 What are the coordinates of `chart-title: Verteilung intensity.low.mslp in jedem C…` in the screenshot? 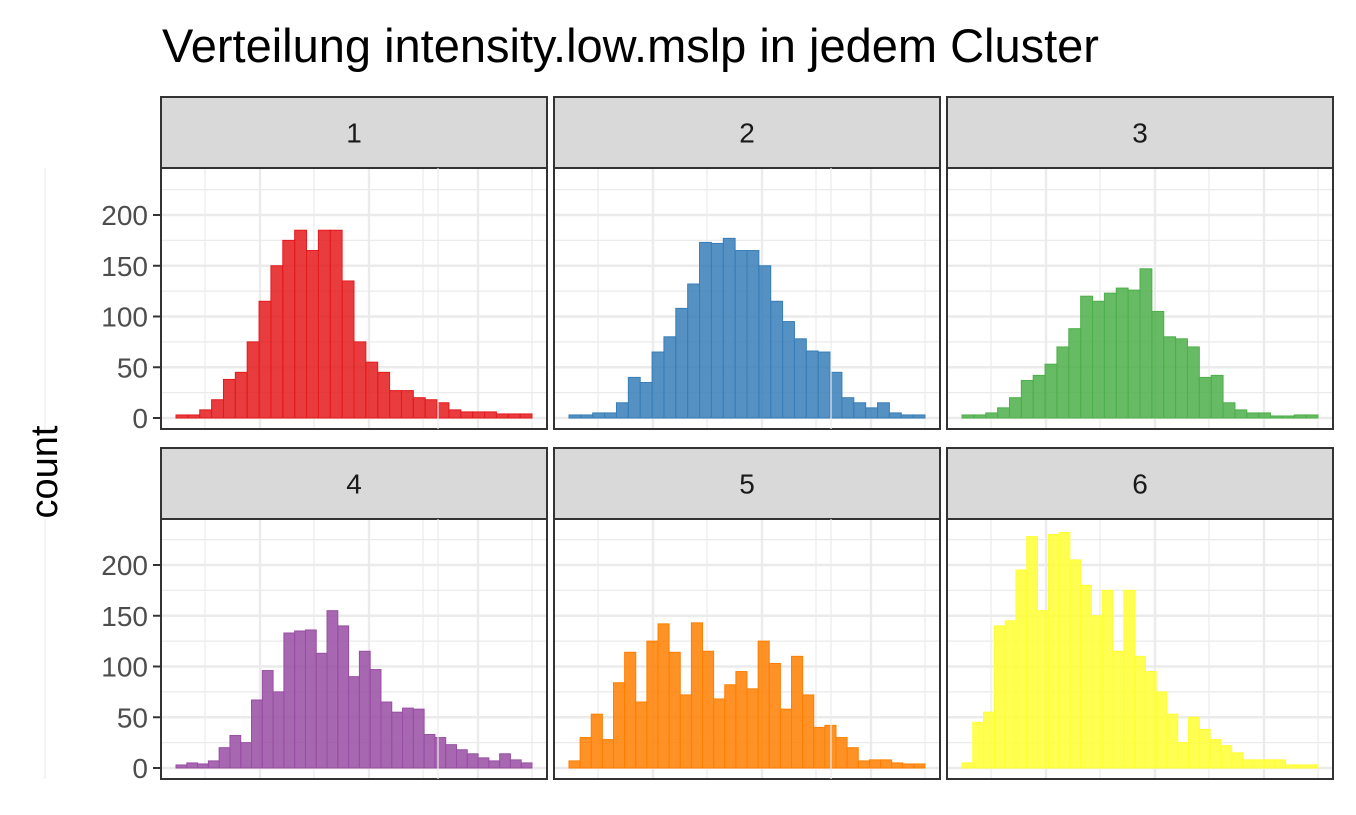 It's located at (630, 45).